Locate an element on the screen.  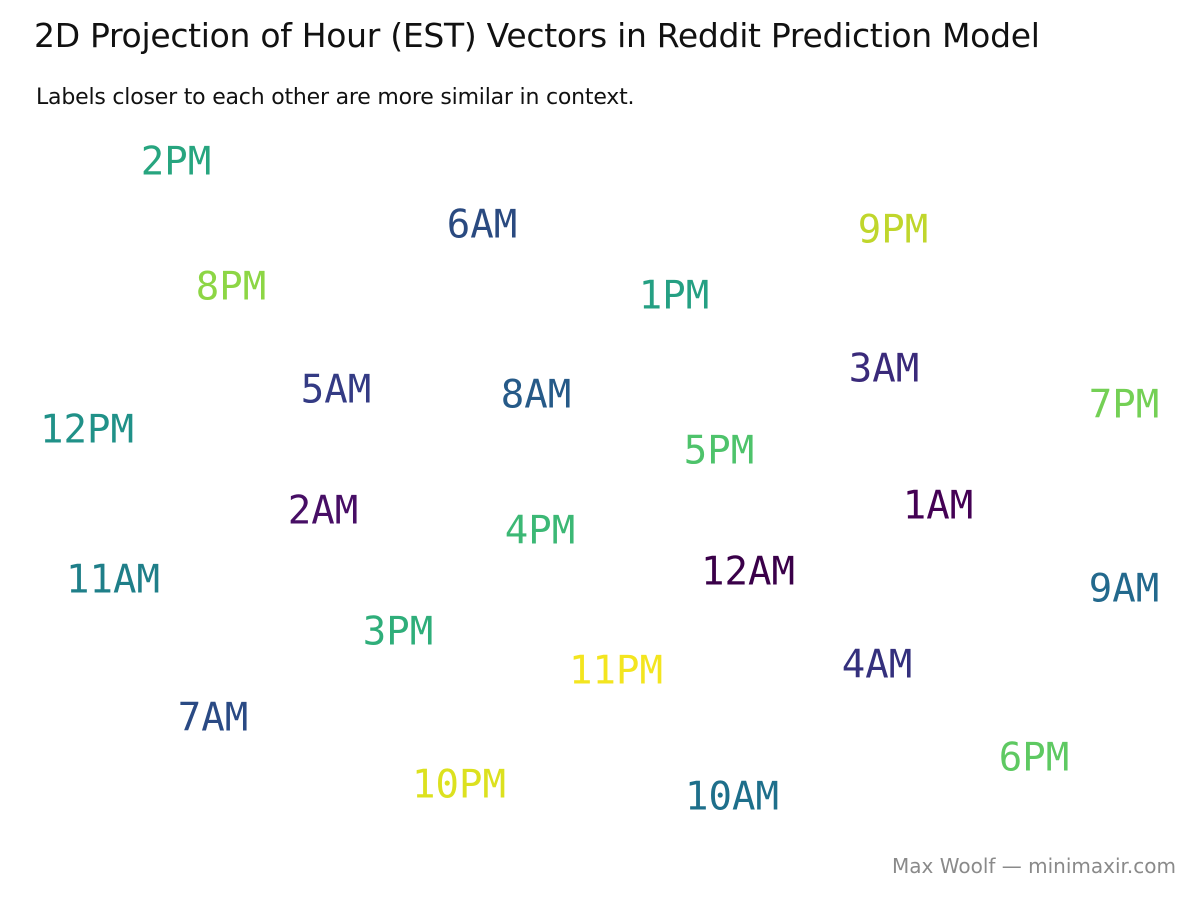
point-label-12am: 12AM is located at coordinates (748, 572).